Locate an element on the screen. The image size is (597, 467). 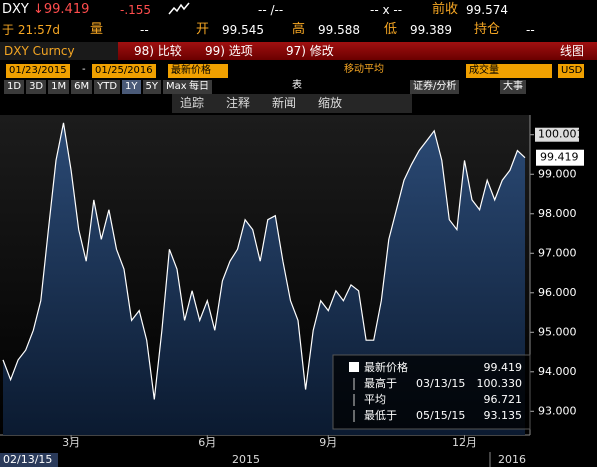
analysis-button: 证券/分析 is located at coordinates (435, 87).